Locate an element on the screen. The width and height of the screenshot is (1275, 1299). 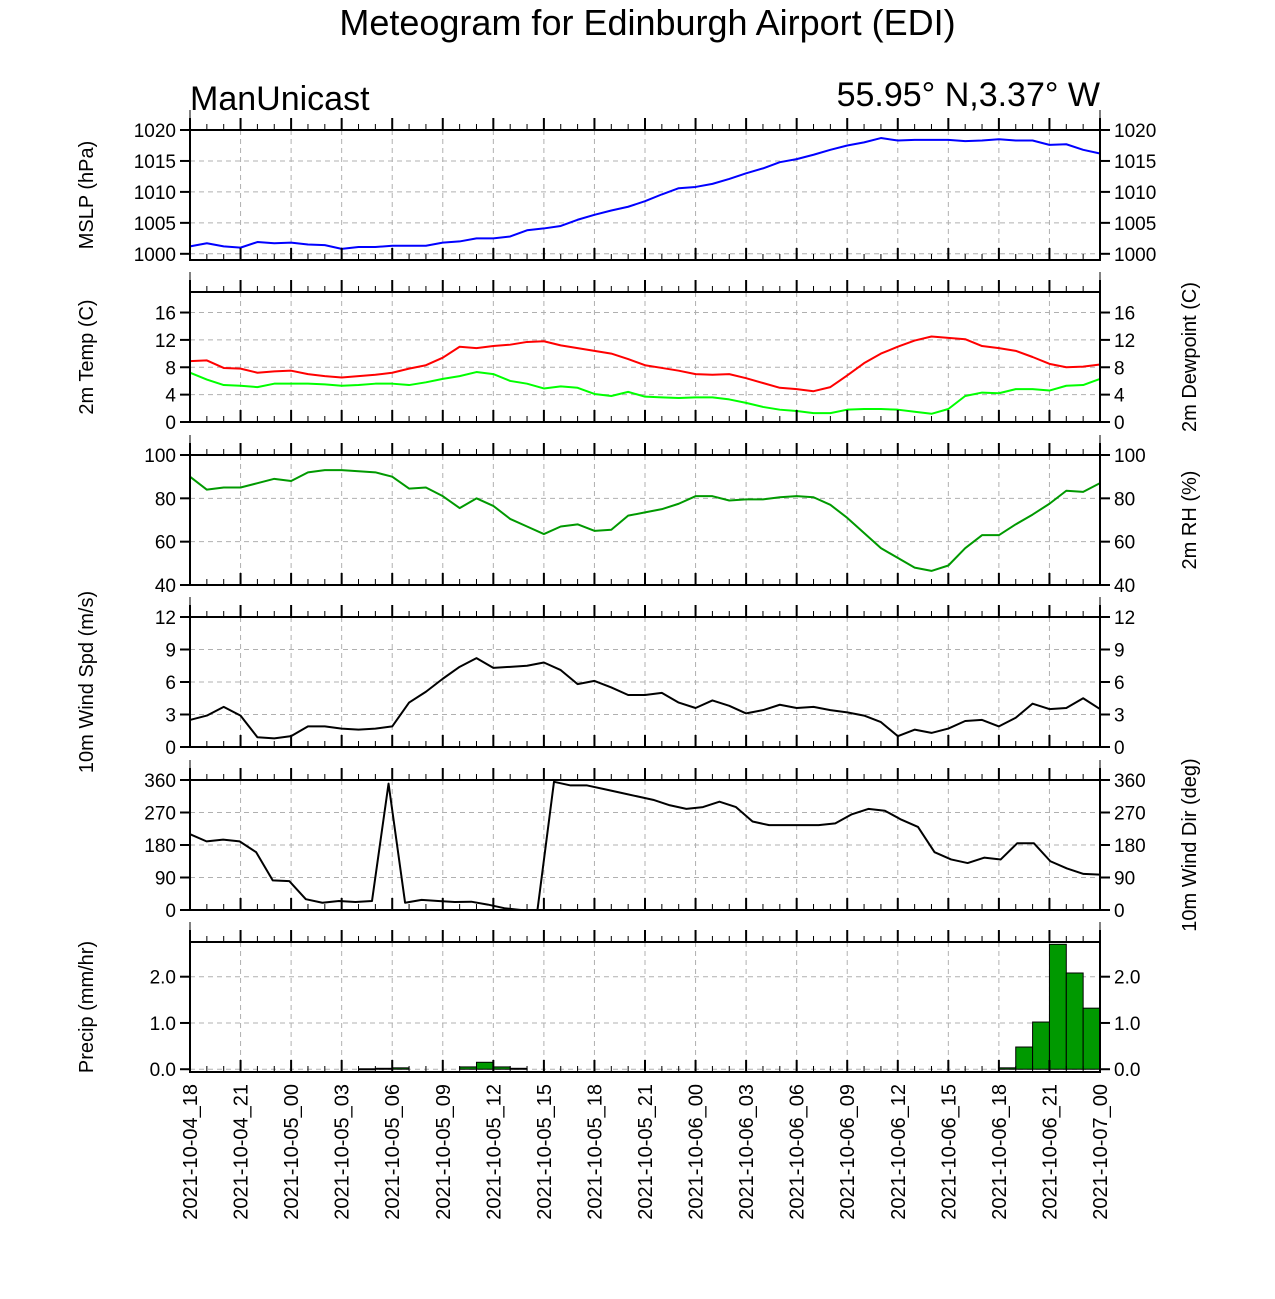
panel-rh: 40 40 60 60 80 80 100 100 2m RH (%) is located at coordinates (672, 516).